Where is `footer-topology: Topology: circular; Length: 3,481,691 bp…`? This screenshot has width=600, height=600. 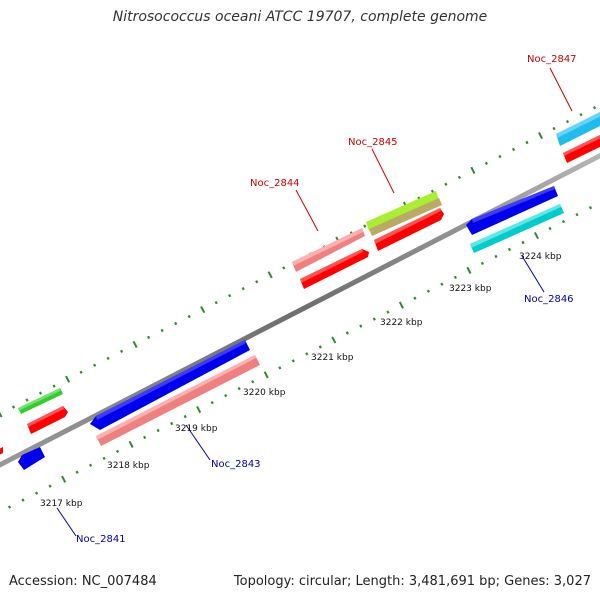
footer-topology: Topology: circular; Length: 3,481,691 bp… is located at coordinates (412, 581).